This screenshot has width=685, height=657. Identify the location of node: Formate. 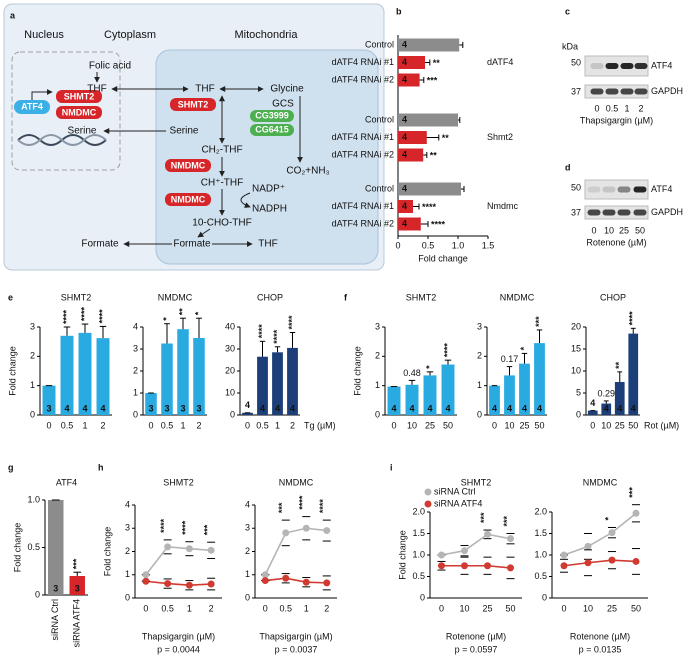
(100, 244).